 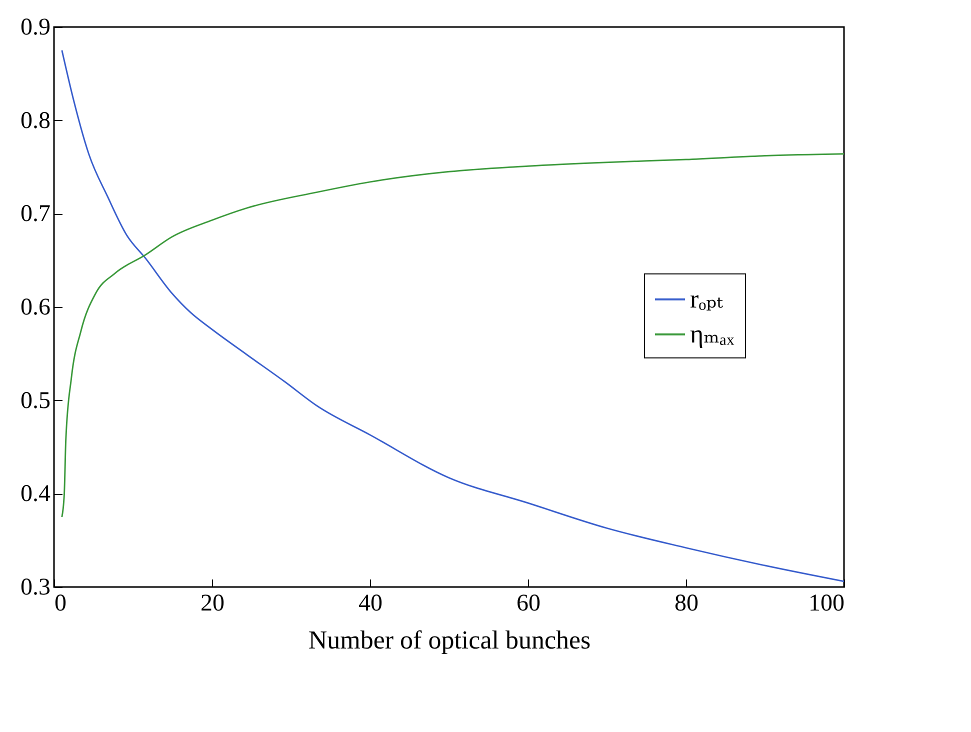 I want to click on y-tick-label: 0.4, so click(x=35, y=494).